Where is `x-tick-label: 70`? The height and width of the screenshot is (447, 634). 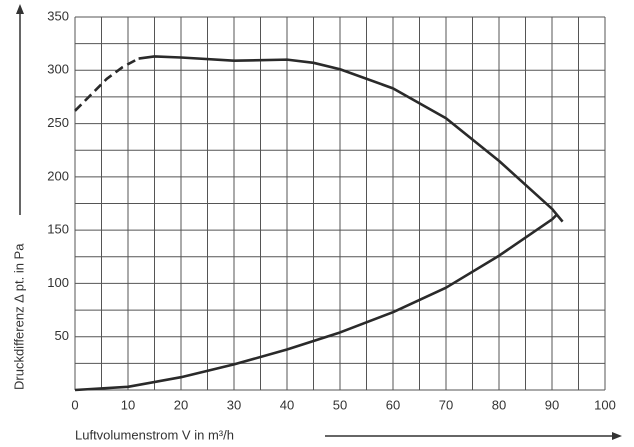 x-tick-label: 70 is located at coordinates (446, 404).